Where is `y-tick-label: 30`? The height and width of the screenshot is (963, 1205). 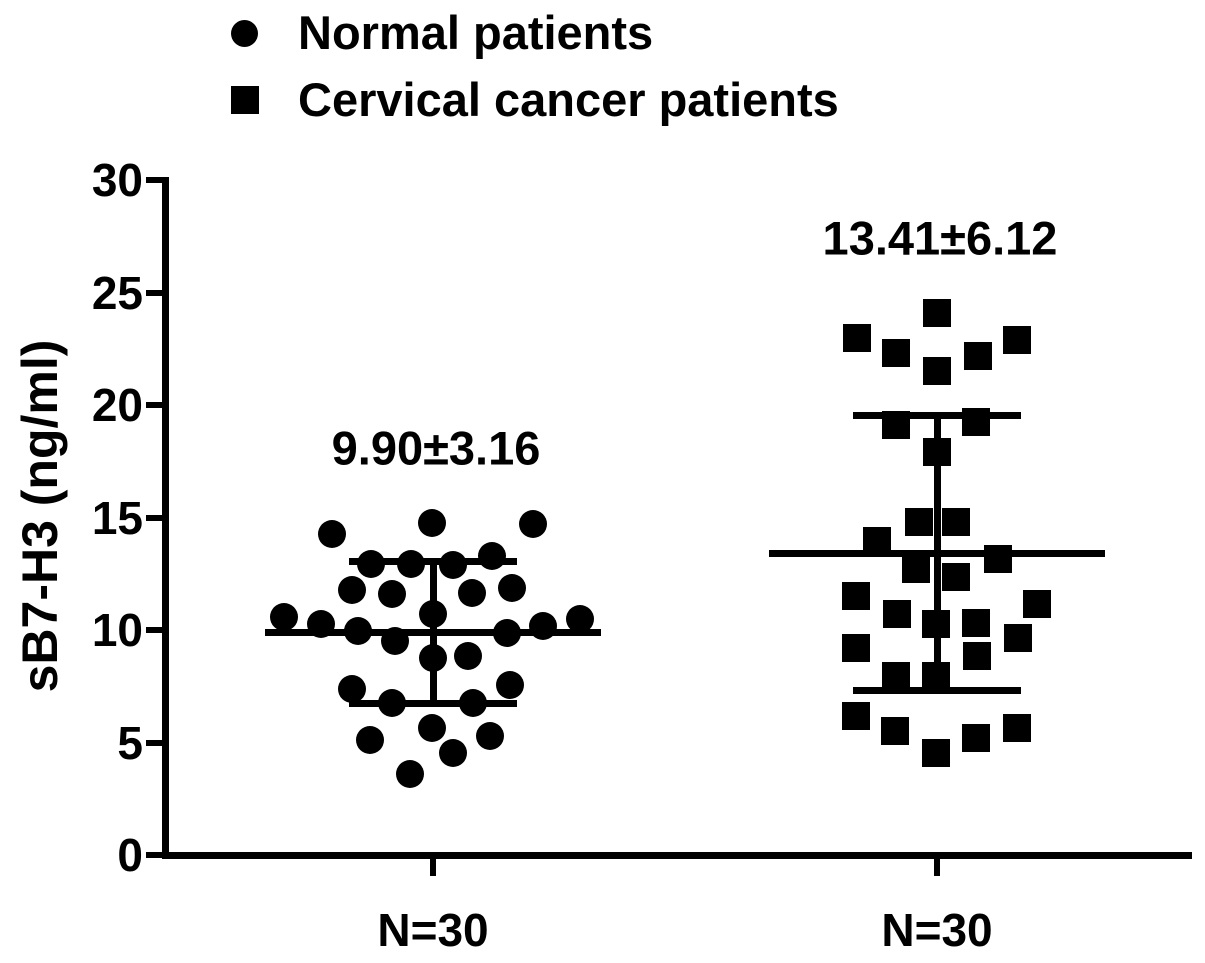 y-tick-label: 30 is located at coordinates (117, 180).